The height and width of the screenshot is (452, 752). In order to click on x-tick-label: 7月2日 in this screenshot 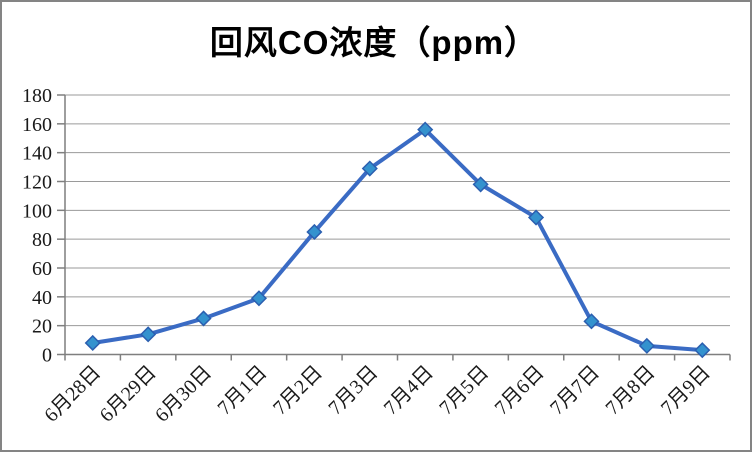, I will do `click(298, 390)`.